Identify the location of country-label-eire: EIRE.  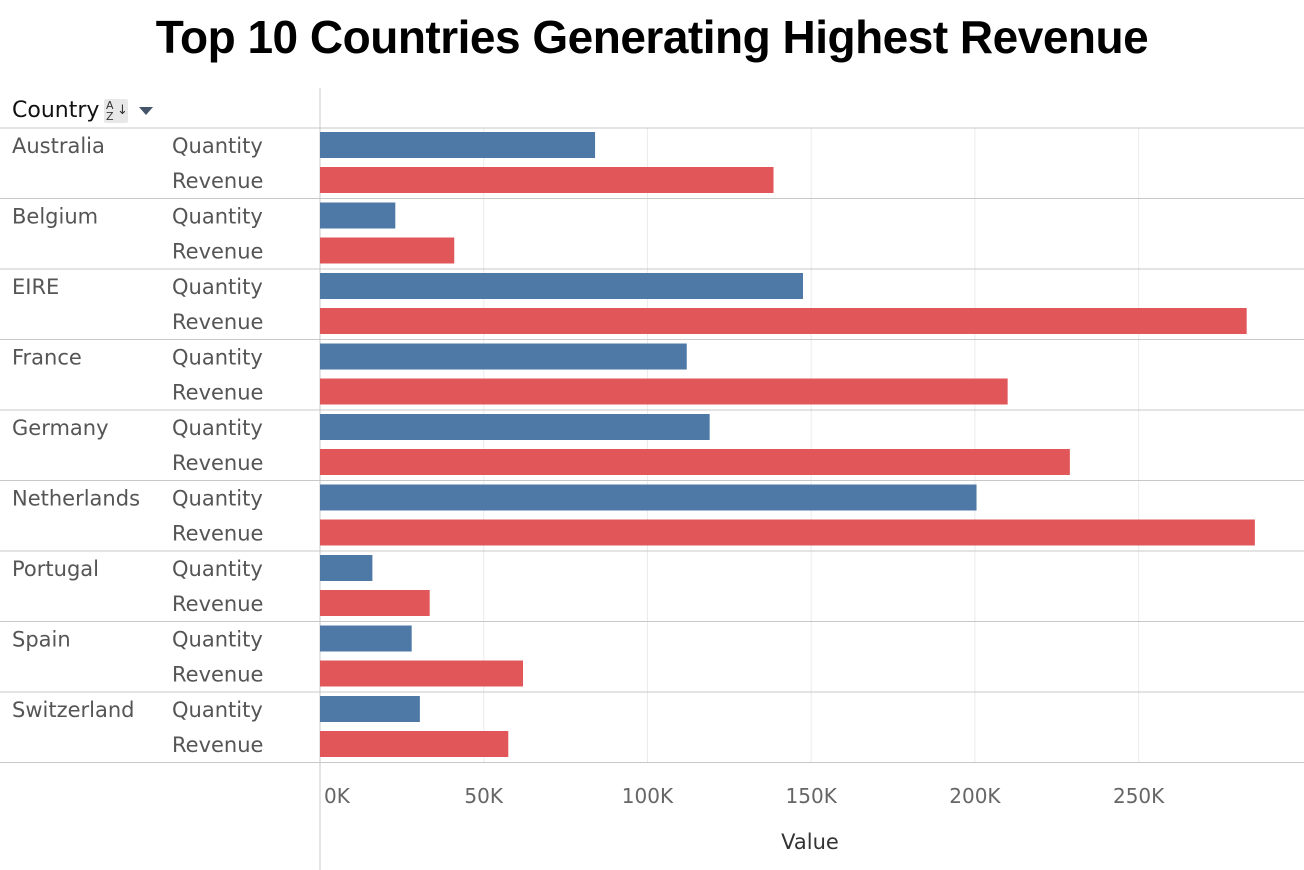
(35, 287).